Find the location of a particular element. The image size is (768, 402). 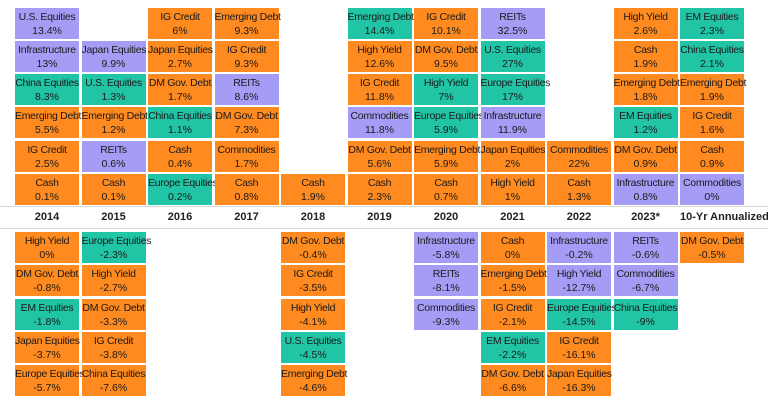

asset-return: -14.5% is located at coordinates (579, 321).